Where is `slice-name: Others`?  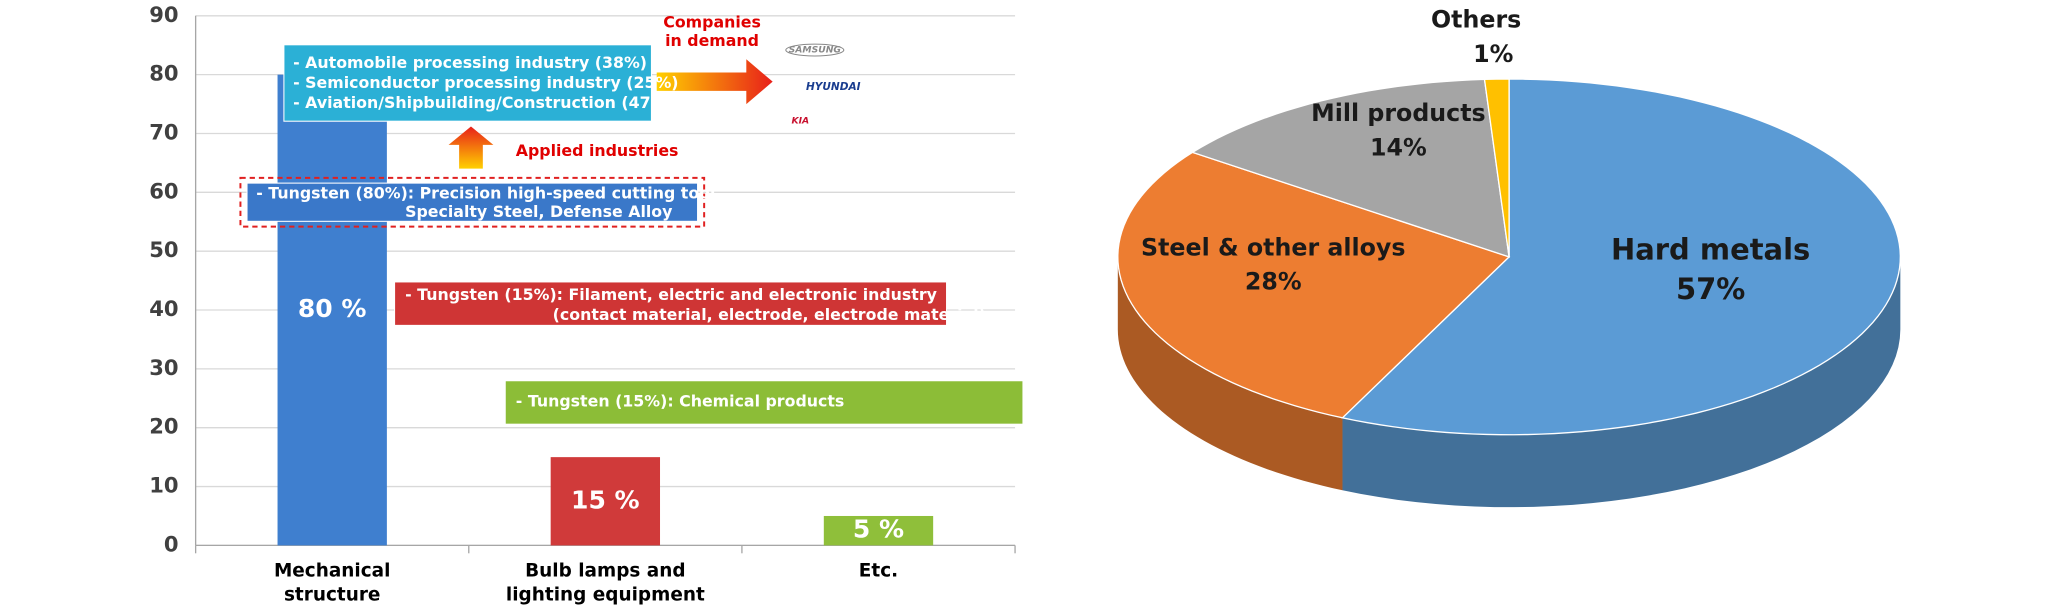
slice-name: Others is located at coordinates (1476, 20).